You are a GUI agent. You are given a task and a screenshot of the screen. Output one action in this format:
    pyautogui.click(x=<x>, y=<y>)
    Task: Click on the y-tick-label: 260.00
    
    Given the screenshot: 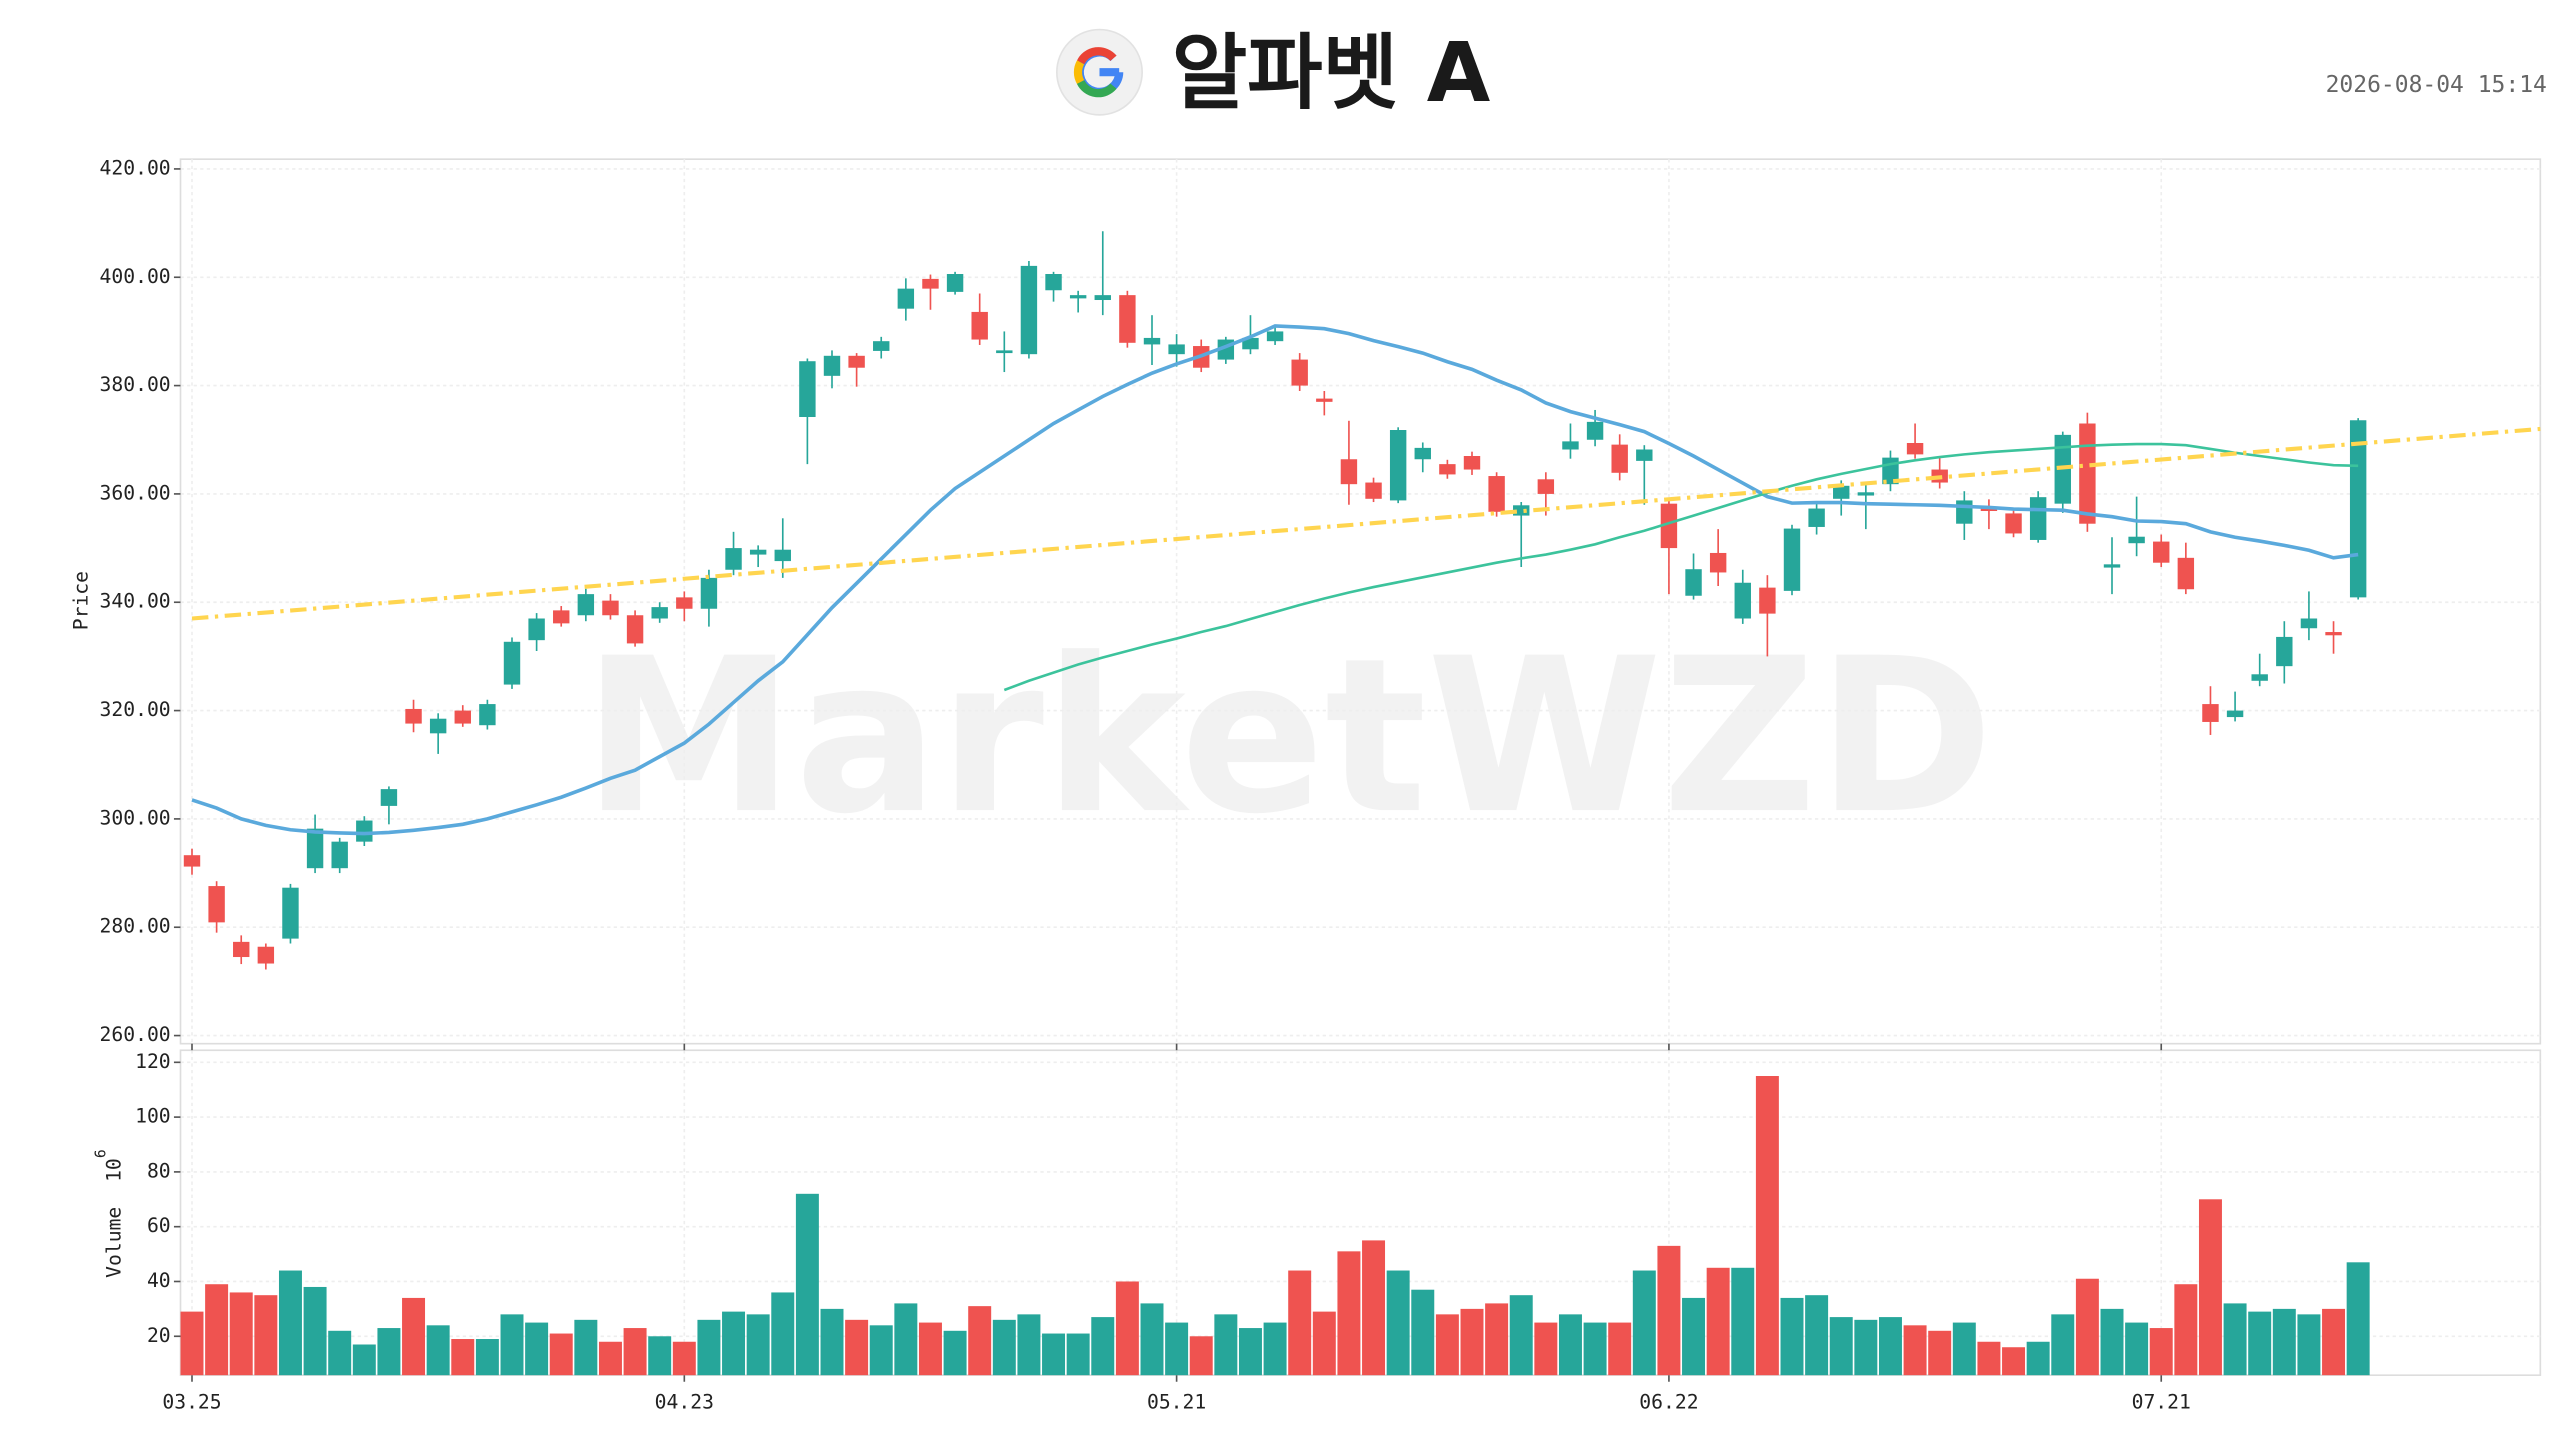 What is the action you would take?
    pyautogui.click(x=135, y=1034)
    